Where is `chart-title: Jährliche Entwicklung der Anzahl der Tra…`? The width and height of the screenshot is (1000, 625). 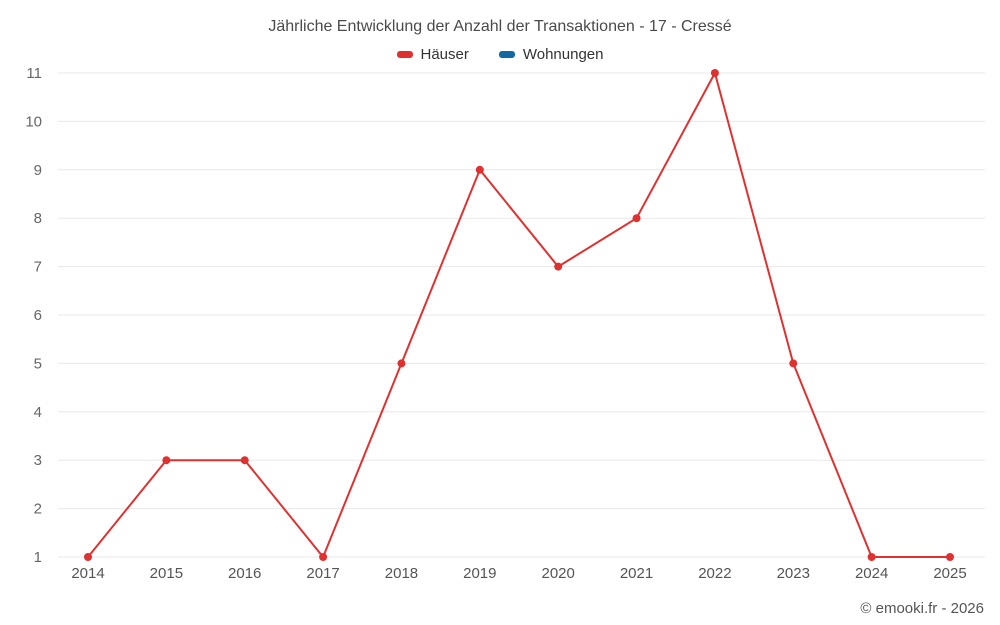
chart-title: Jährliche Entwicklung der Anzahl der Tra… is located at coordinates (500, 26).